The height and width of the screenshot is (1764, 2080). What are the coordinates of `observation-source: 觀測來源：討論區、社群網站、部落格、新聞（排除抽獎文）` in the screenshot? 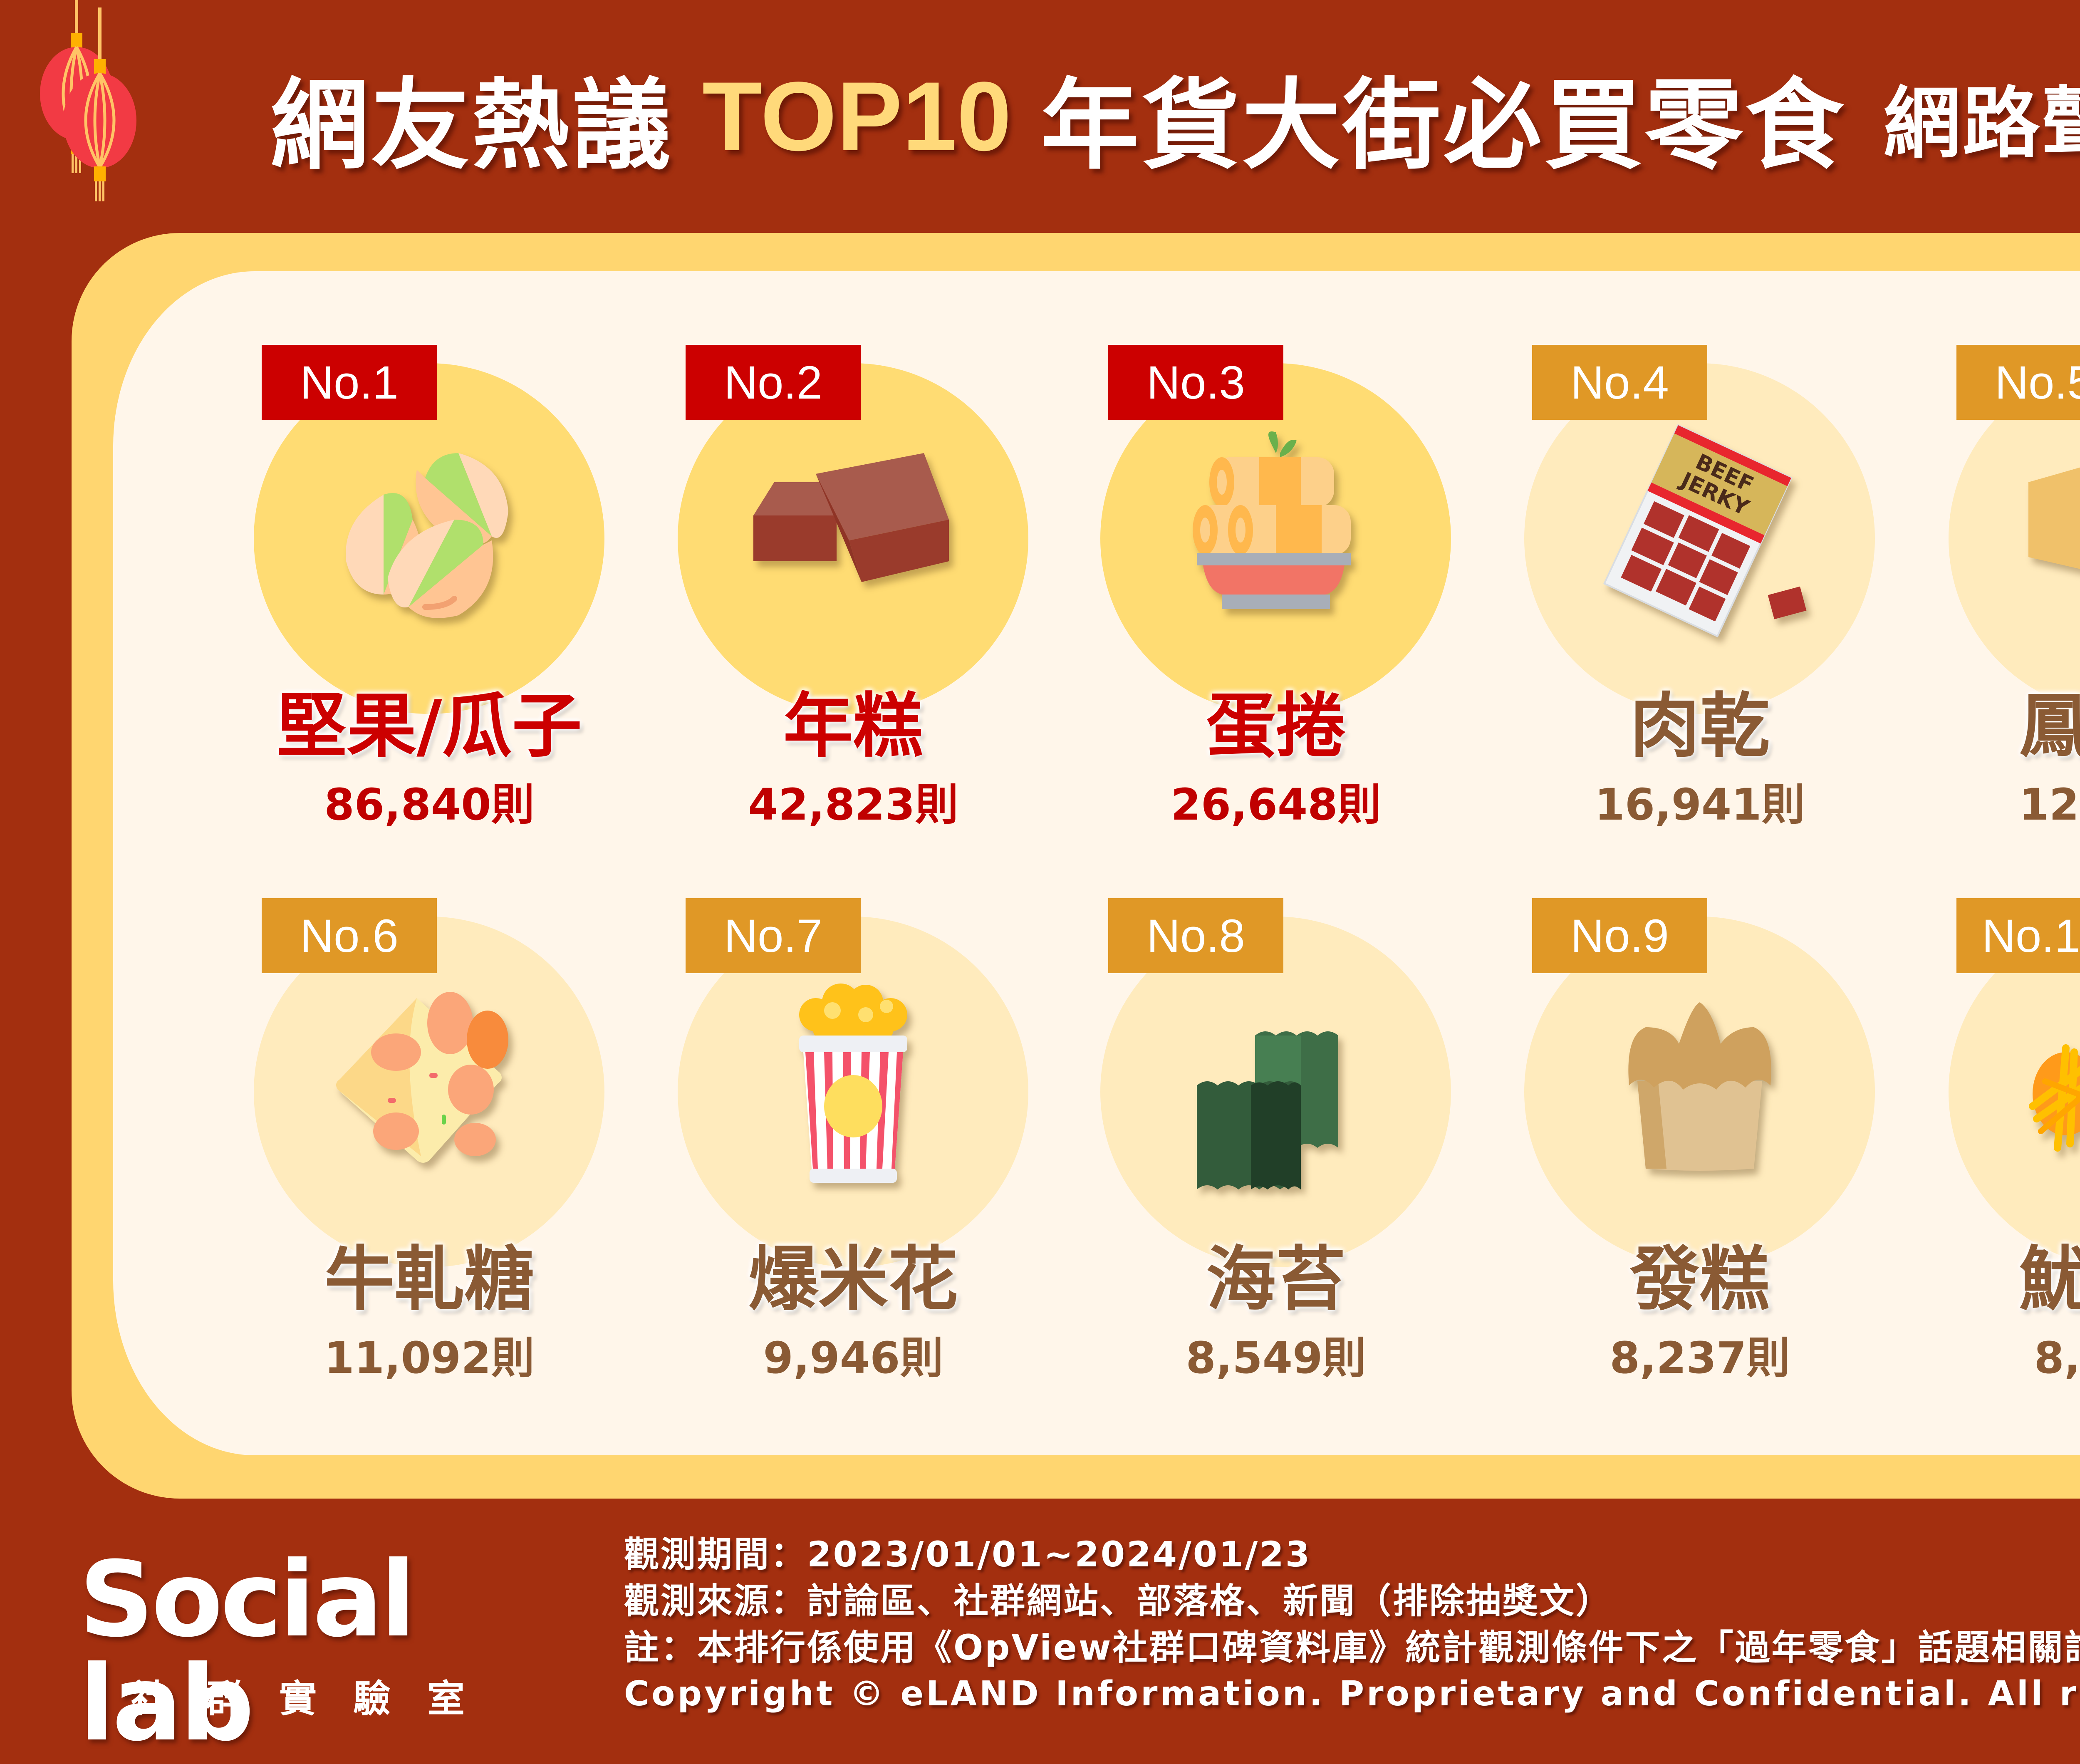 It's located at (1118, 1601).